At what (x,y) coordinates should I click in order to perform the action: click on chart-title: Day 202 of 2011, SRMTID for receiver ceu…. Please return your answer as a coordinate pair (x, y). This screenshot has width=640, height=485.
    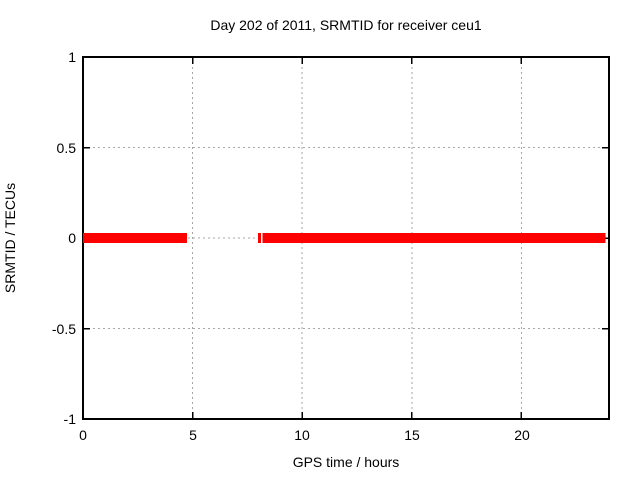
    Looking at the image, I should click on (346, 25).